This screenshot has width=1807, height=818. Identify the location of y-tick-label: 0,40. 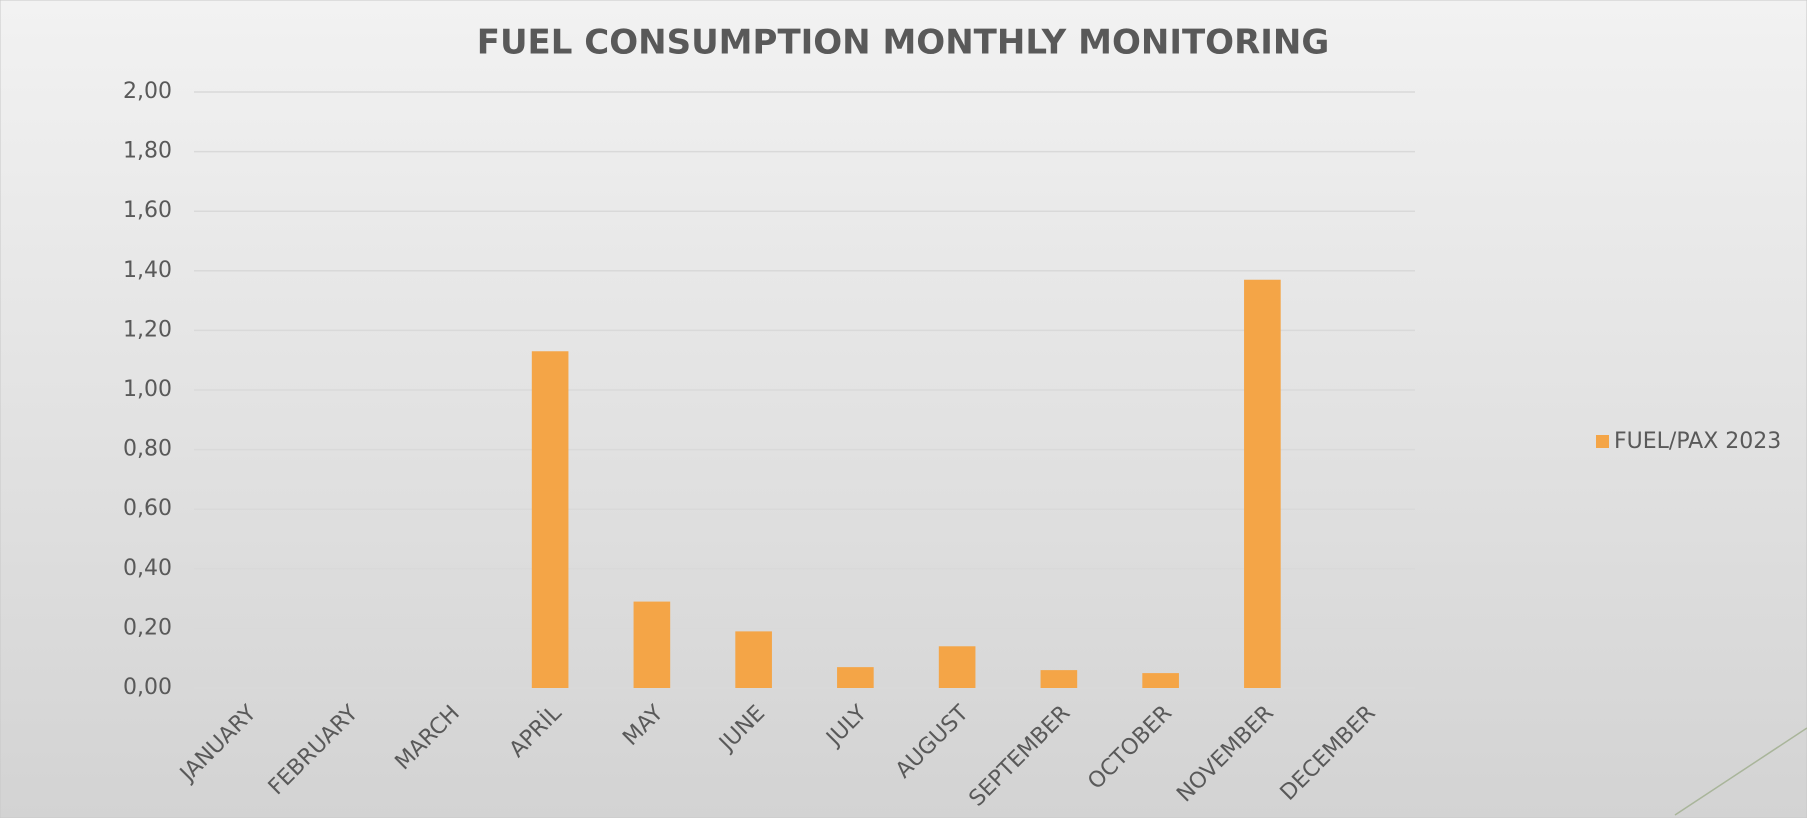
(147, 568).